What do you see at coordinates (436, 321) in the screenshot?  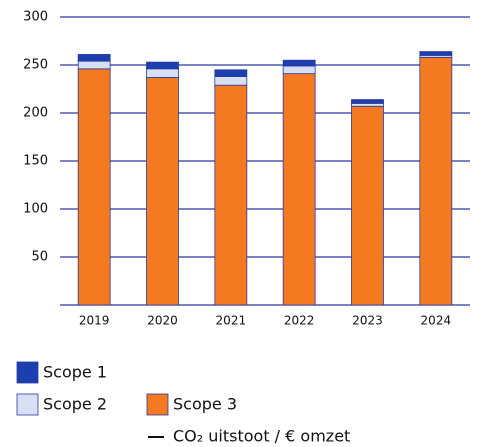 I see `x-tick-label: 2024` at bounding box center [436, 321].